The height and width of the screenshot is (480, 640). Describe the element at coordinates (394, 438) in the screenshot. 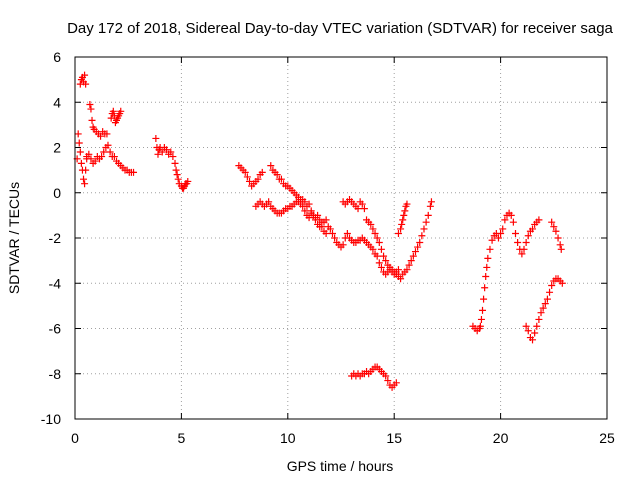

I see `x-tick-label: 15` at that location.